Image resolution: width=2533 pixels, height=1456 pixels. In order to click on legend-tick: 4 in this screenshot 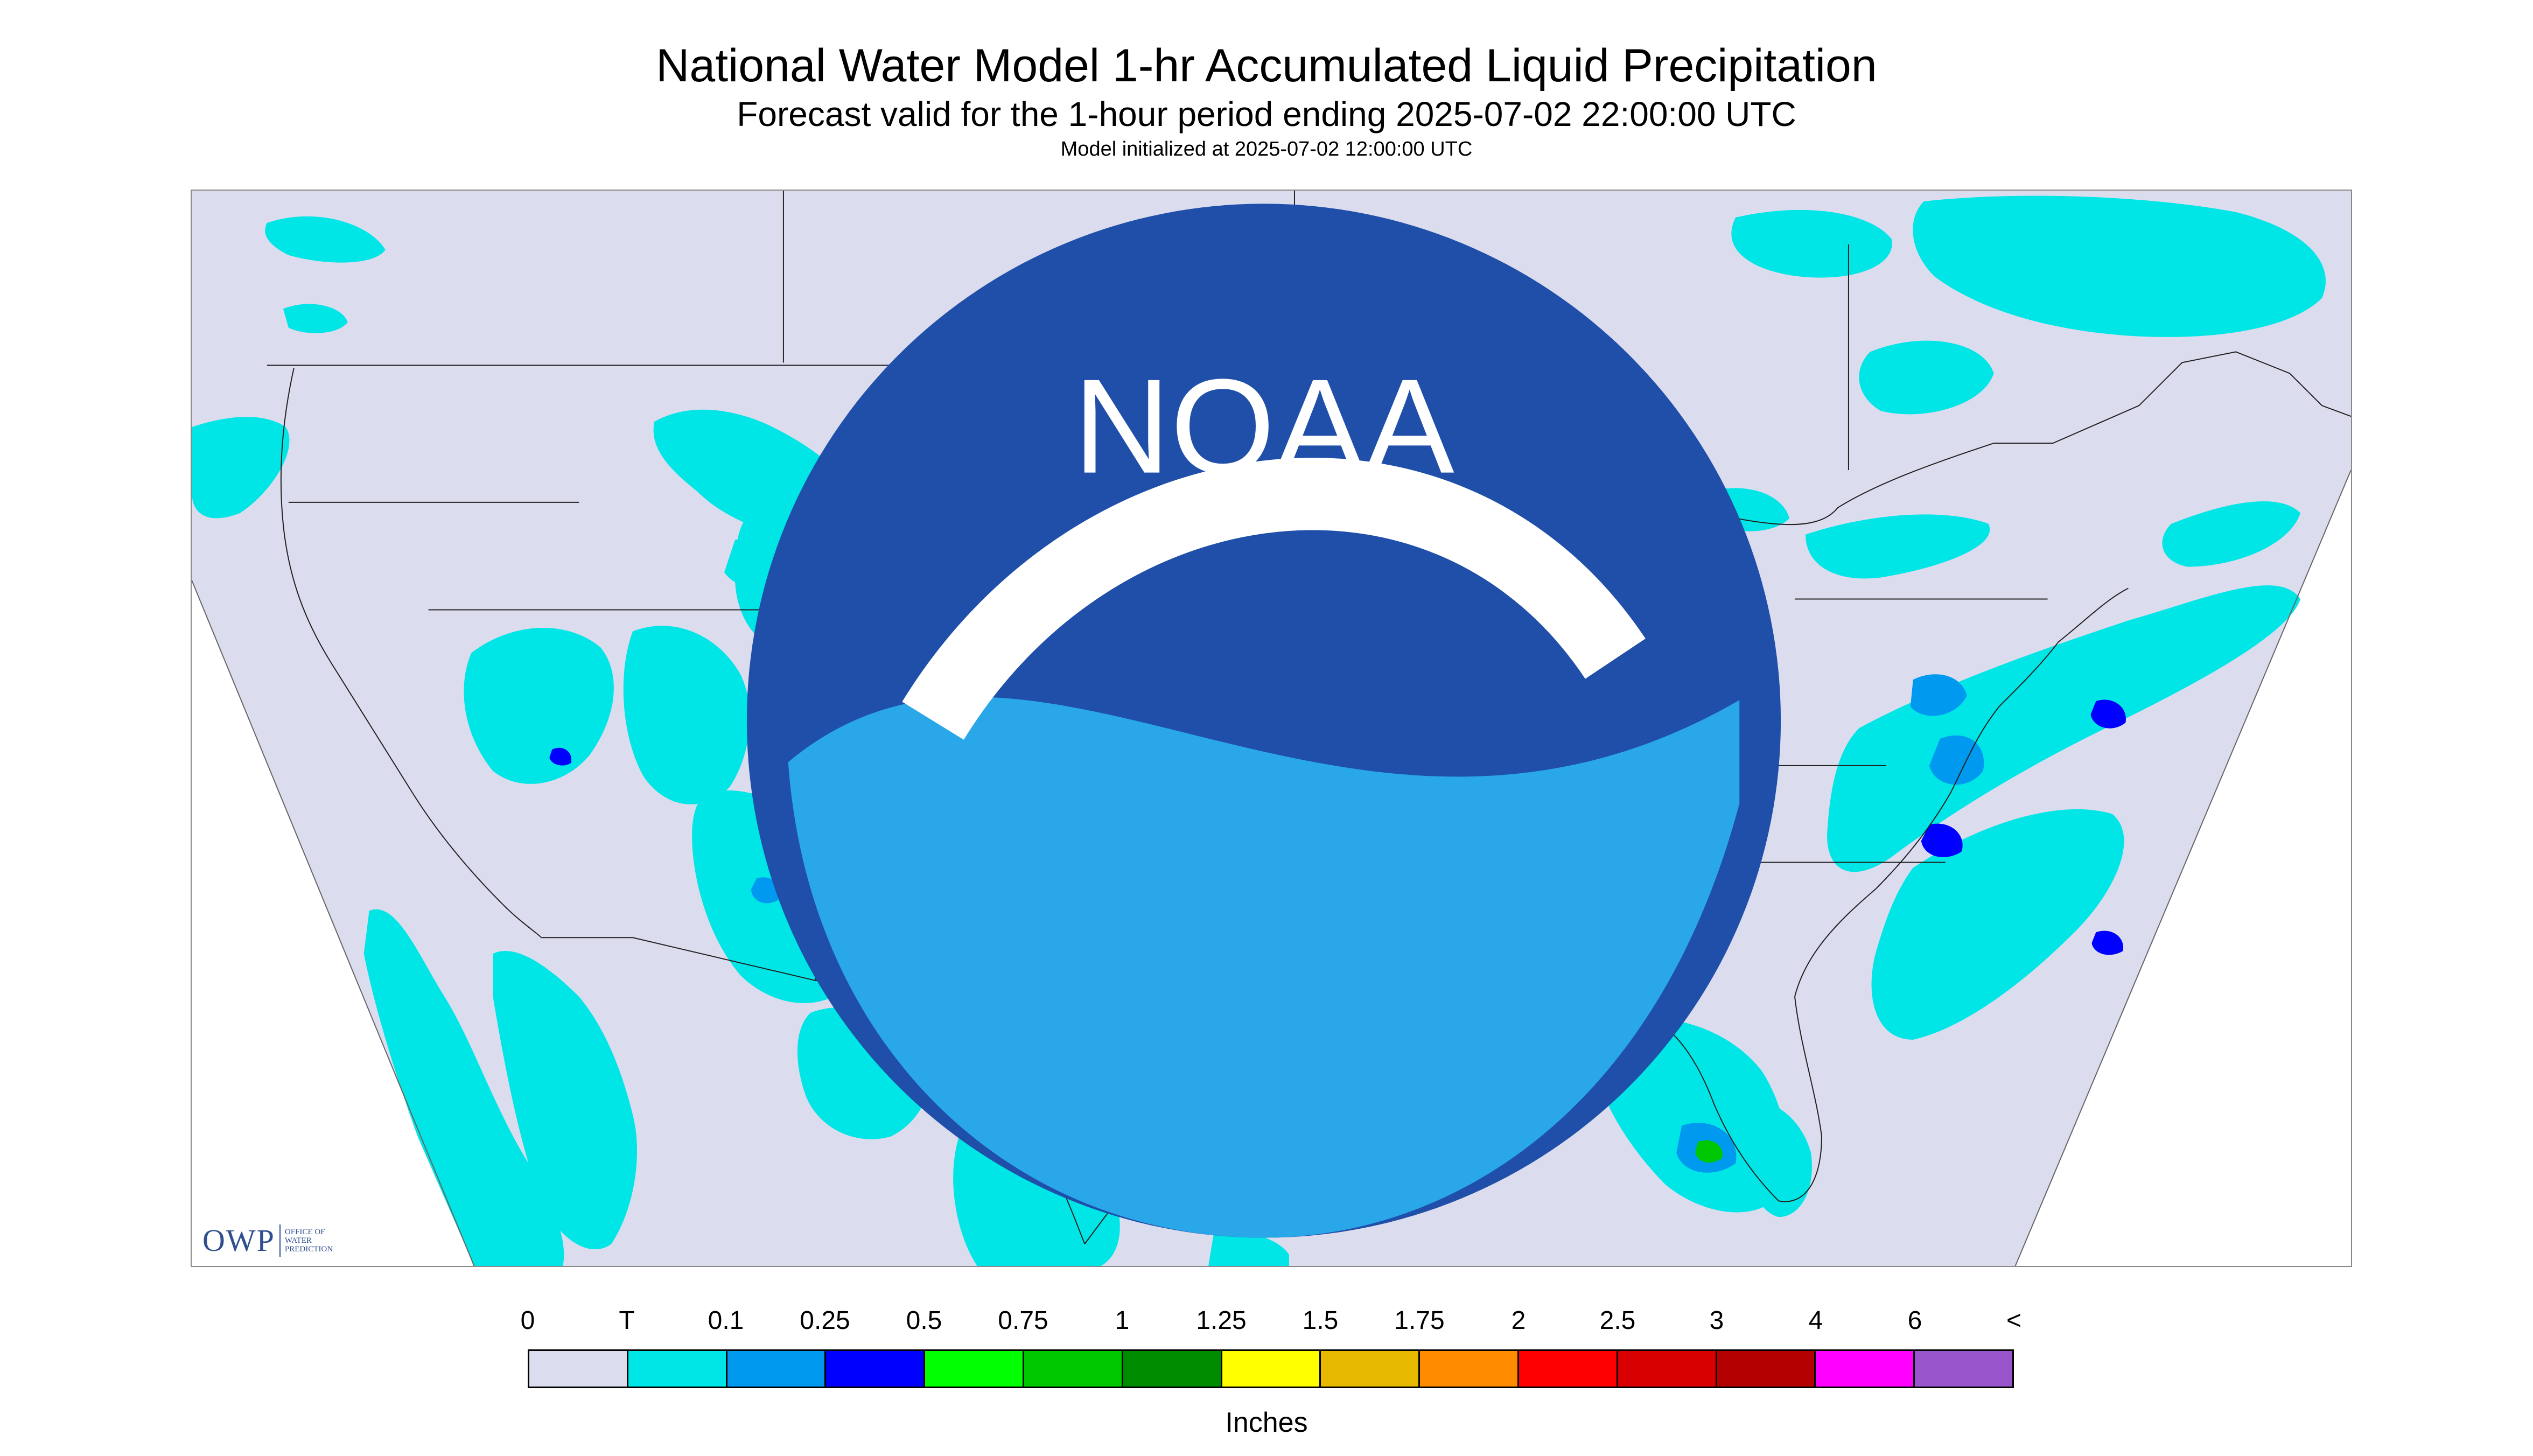, I will do `click(1816, 1320)`.